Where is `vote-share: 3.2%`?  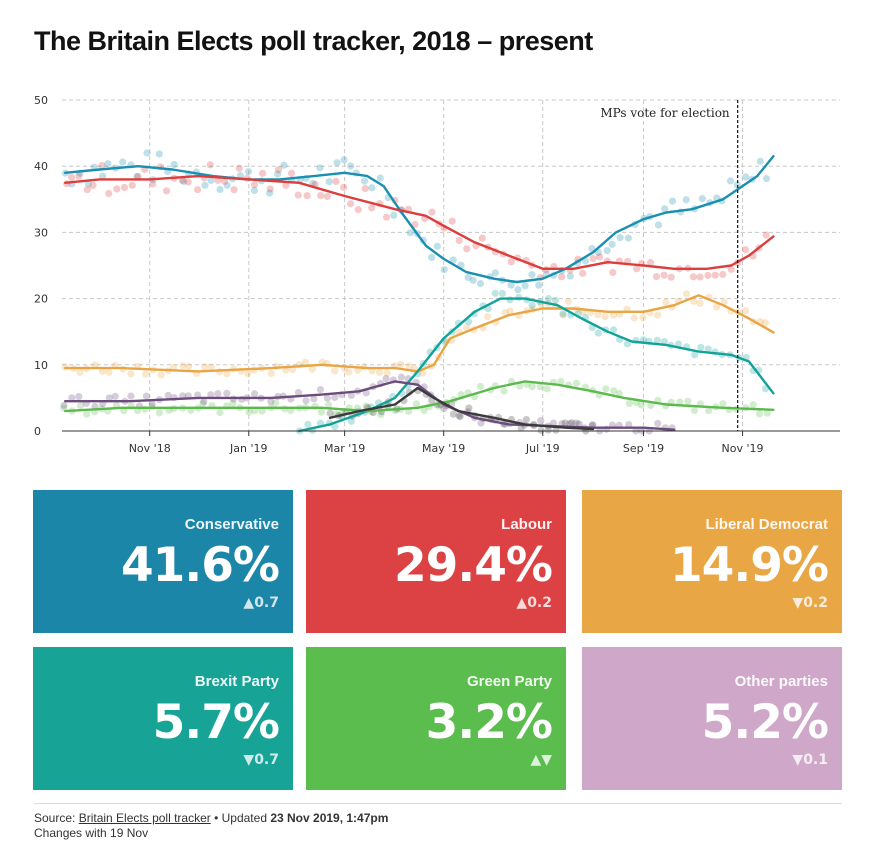 vote-share: 3.2% is located at coordinates (489, 722).